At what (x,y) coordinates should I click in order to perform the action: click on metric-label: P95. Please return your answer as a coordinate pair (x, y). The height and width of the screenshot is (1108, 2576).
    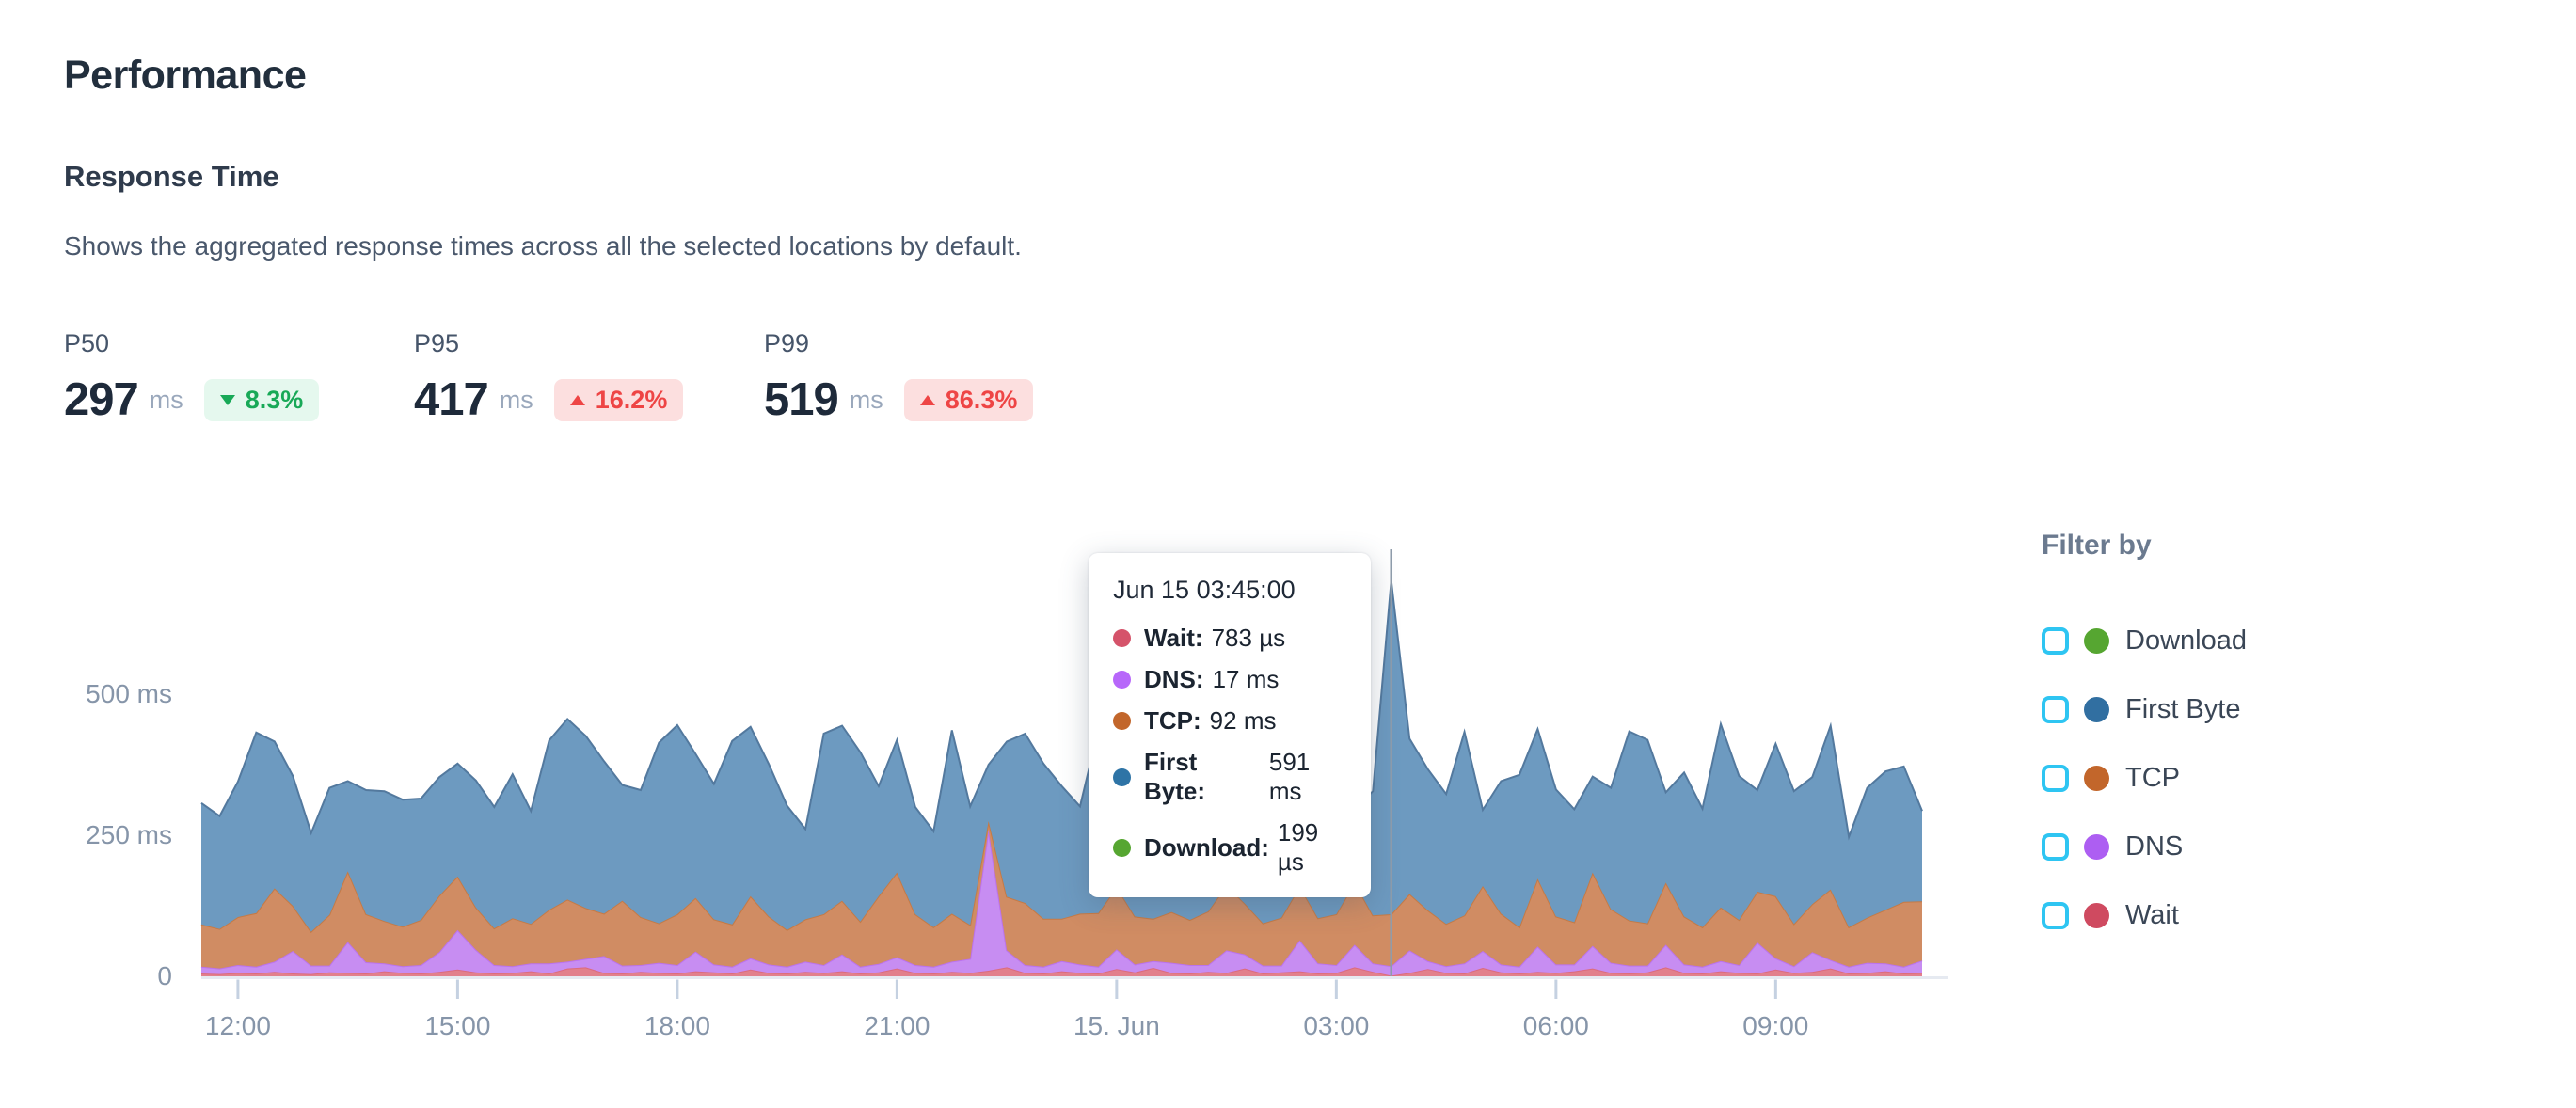
    Looking at the image, I should click on (437, 343).